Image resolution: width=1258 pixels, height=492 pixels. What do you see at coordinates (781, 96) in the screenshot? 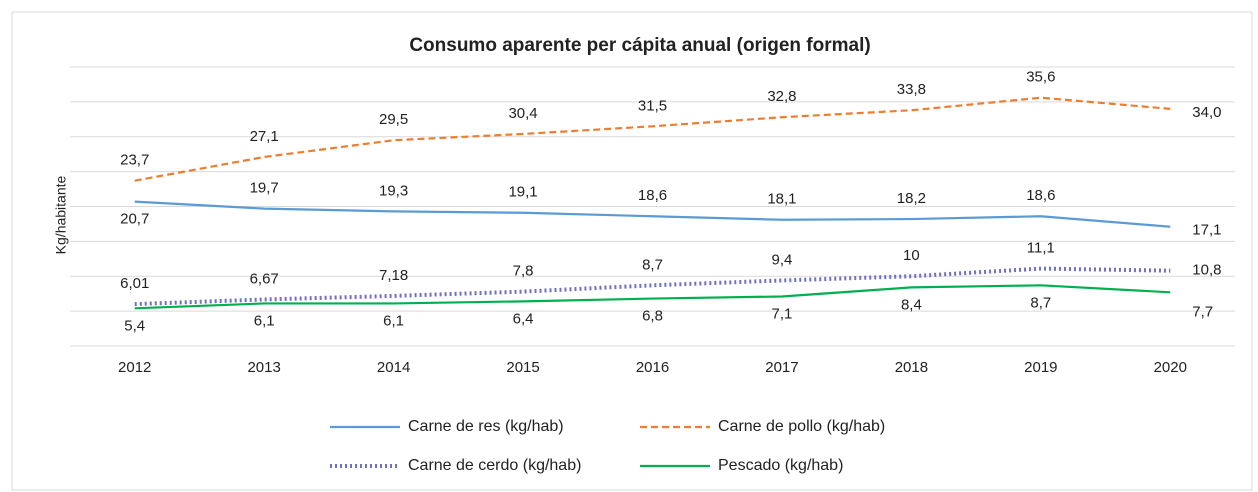
I see `data-label: 32,8` at bounding box center [781, 96].